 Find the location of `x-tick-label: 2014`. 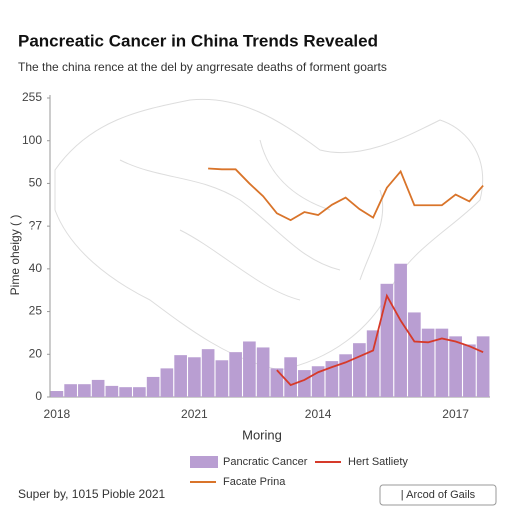

x-tick-label: 2014 is located at coordinates (318, 414).